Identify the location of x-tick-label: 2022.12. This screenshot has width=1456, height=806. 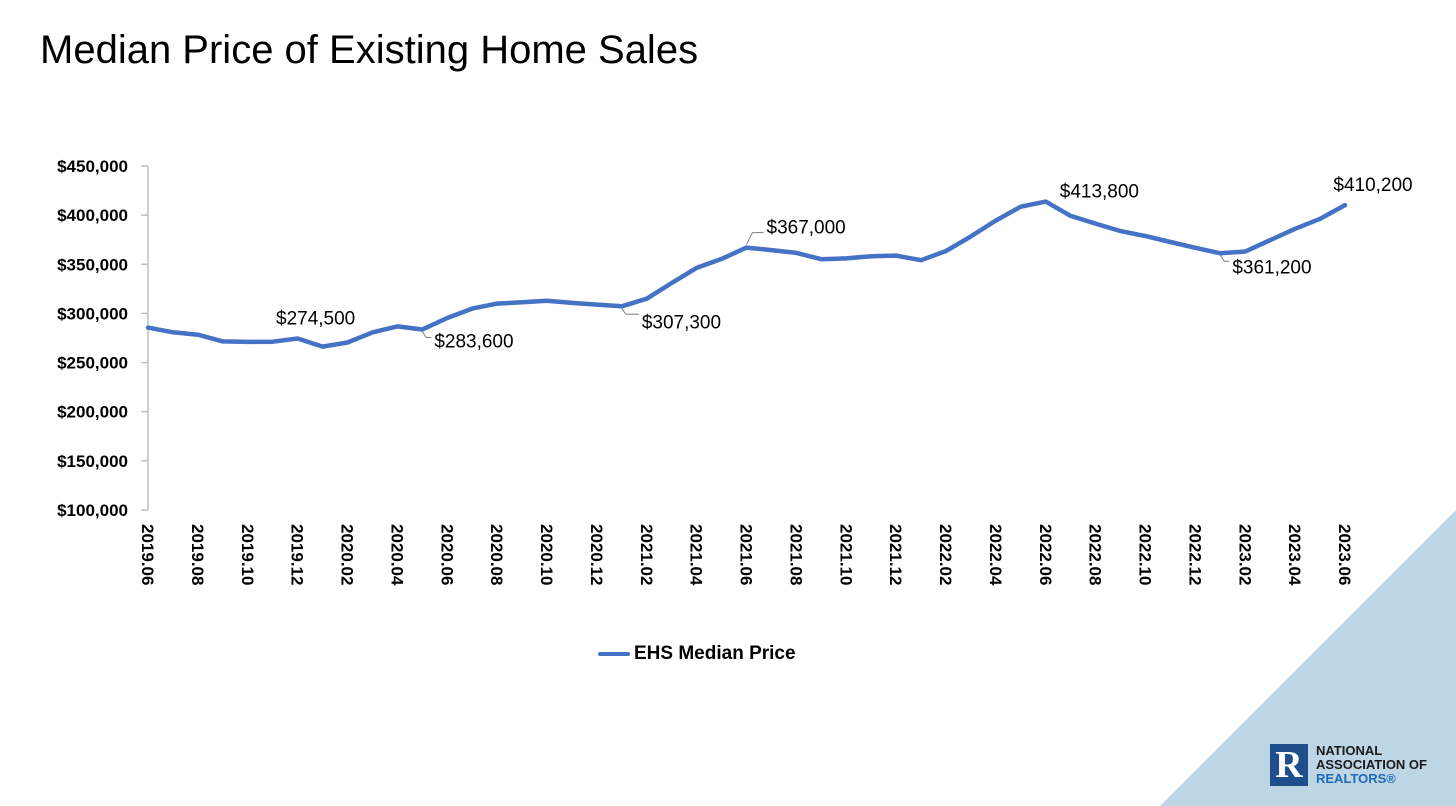
(1194, 554).